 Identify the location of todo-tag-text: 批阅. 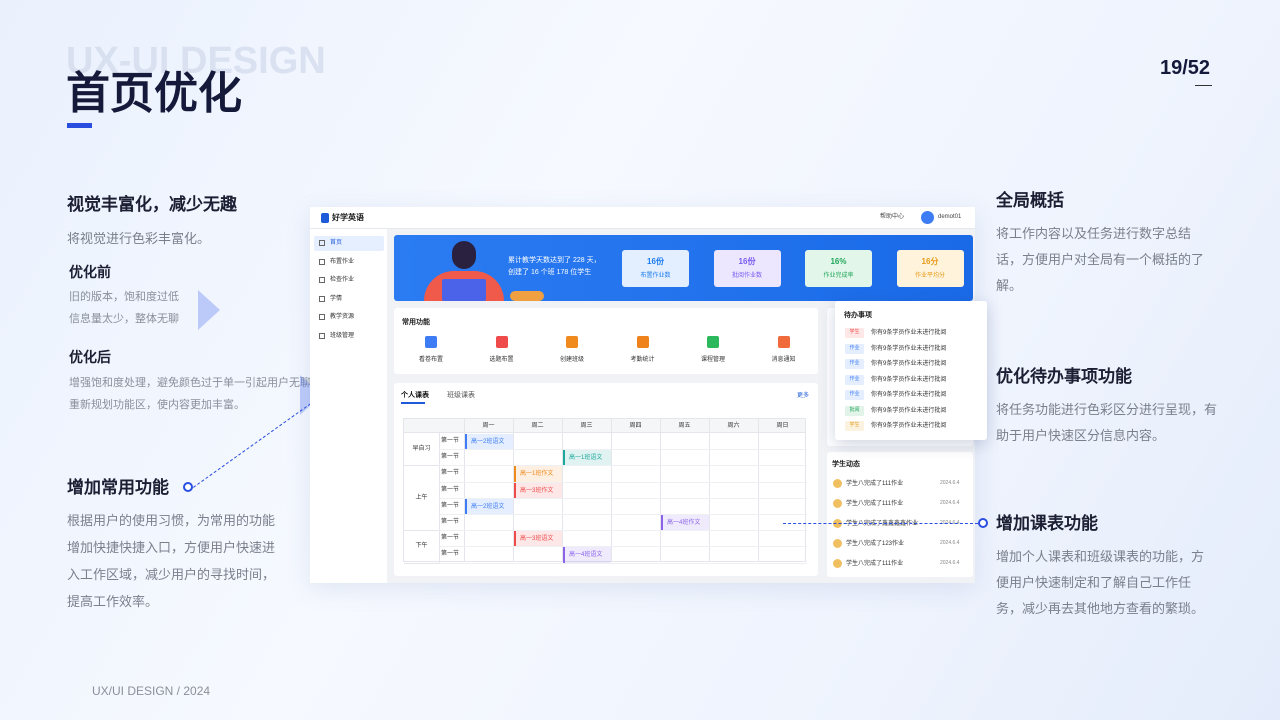
(854, 409).